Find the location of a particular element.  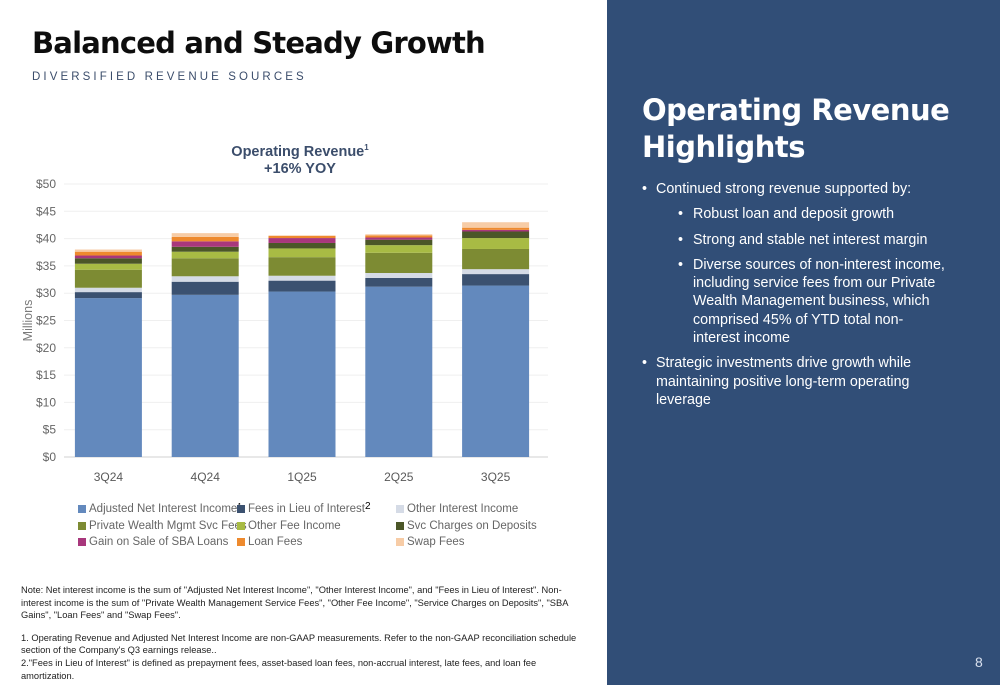

highlight-text: Robust loan and deposit growth is located at coordinates (794, 214).